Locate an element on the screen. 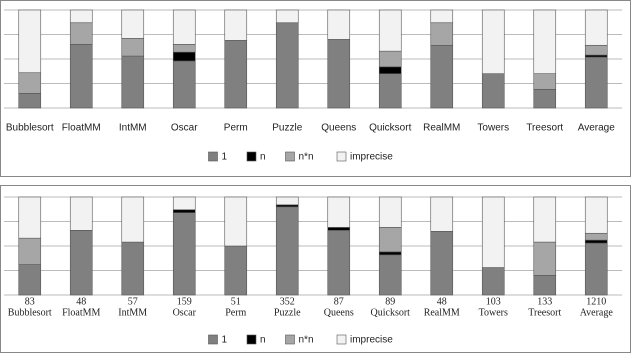 This screenshot has width=632, height=353. x-tick-label: Treesort is located at coordinates (544, 312).